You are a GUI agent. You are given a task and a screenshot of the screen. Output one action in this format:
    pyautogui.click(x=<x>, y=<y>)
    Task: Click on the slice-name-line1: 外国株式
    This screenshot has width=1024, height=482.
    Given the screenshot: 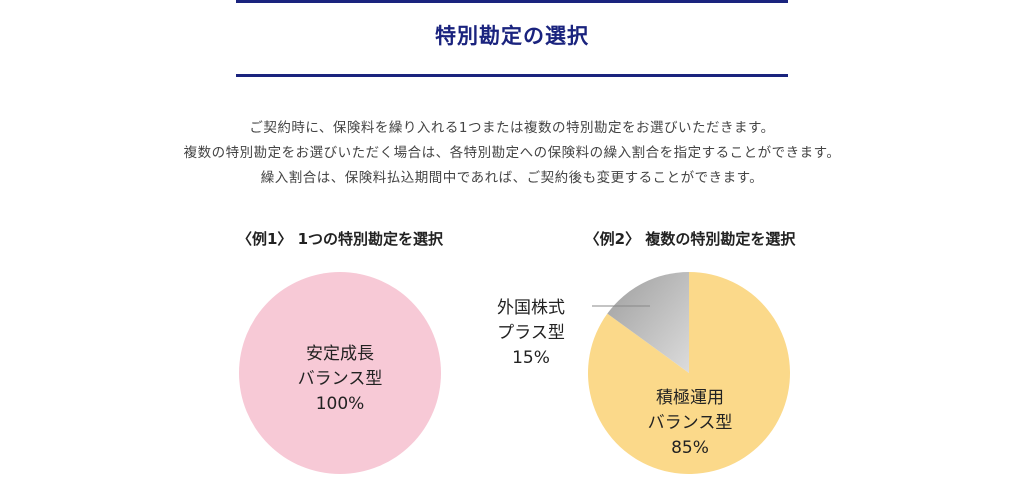 What is the action you would take?
    pyautogui.click(x=531, y=308)
    